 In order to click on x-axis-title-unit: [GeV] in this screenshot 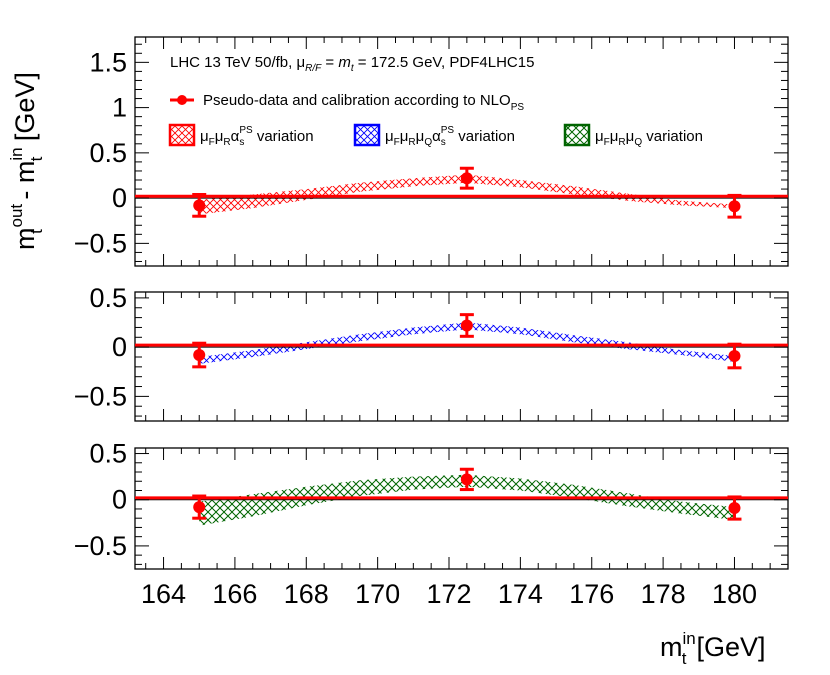, I will do `click(730, 647)`.